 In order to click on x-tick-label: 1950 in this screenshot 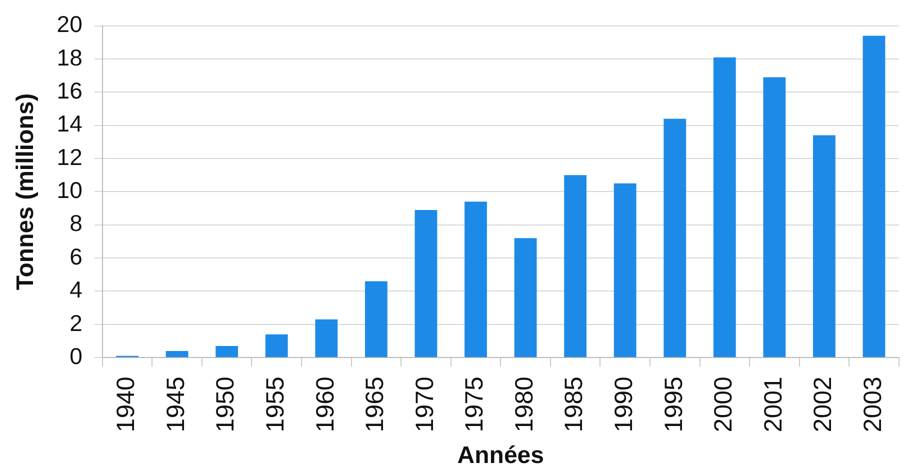, I will do `click(226, 404)`.